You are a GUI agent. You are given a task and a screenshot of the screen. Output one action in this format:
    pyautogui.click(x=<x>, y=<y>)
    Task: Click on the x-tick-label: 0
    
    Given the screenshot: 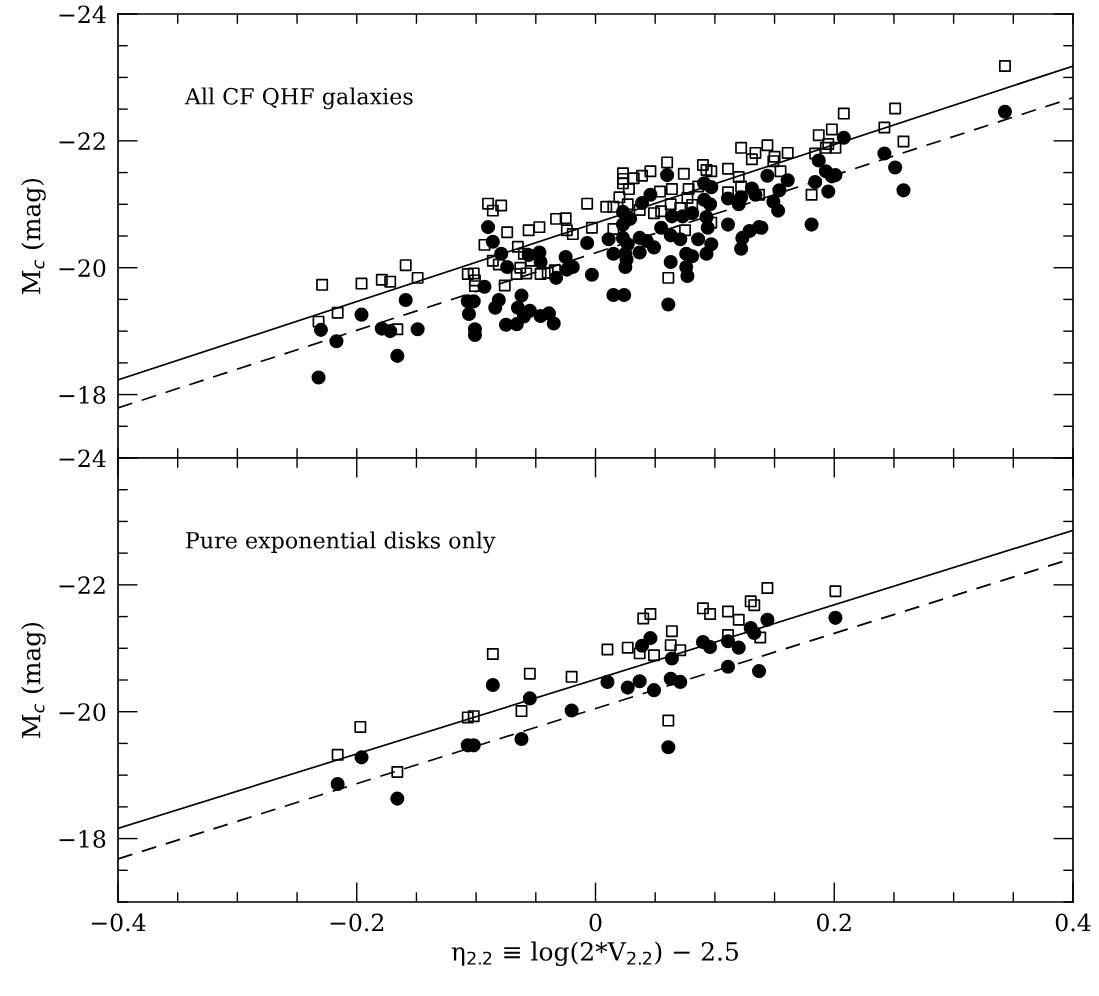 What is the action you would take?
    pyautogui.click(x=595, y=922)
    